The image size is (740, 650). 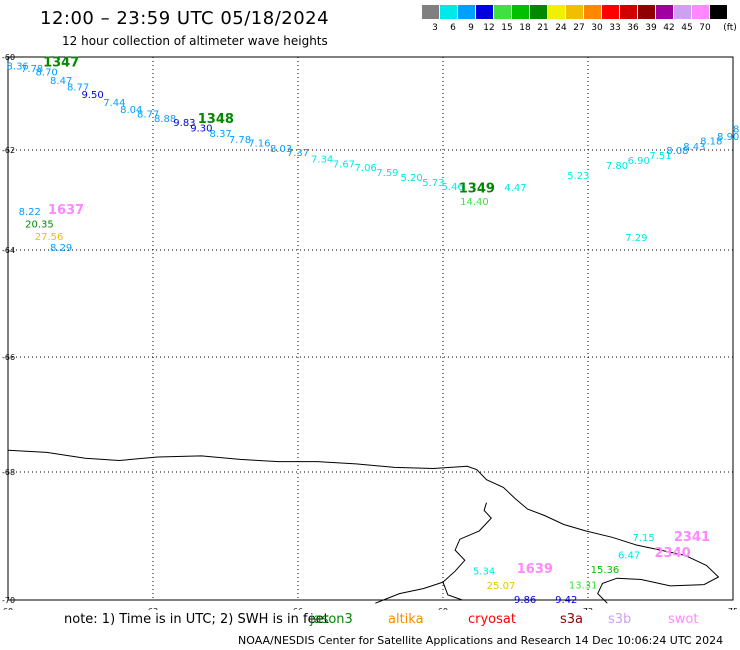 I want to click on wave-height-label: 7.16, so click(x=259, y=144).